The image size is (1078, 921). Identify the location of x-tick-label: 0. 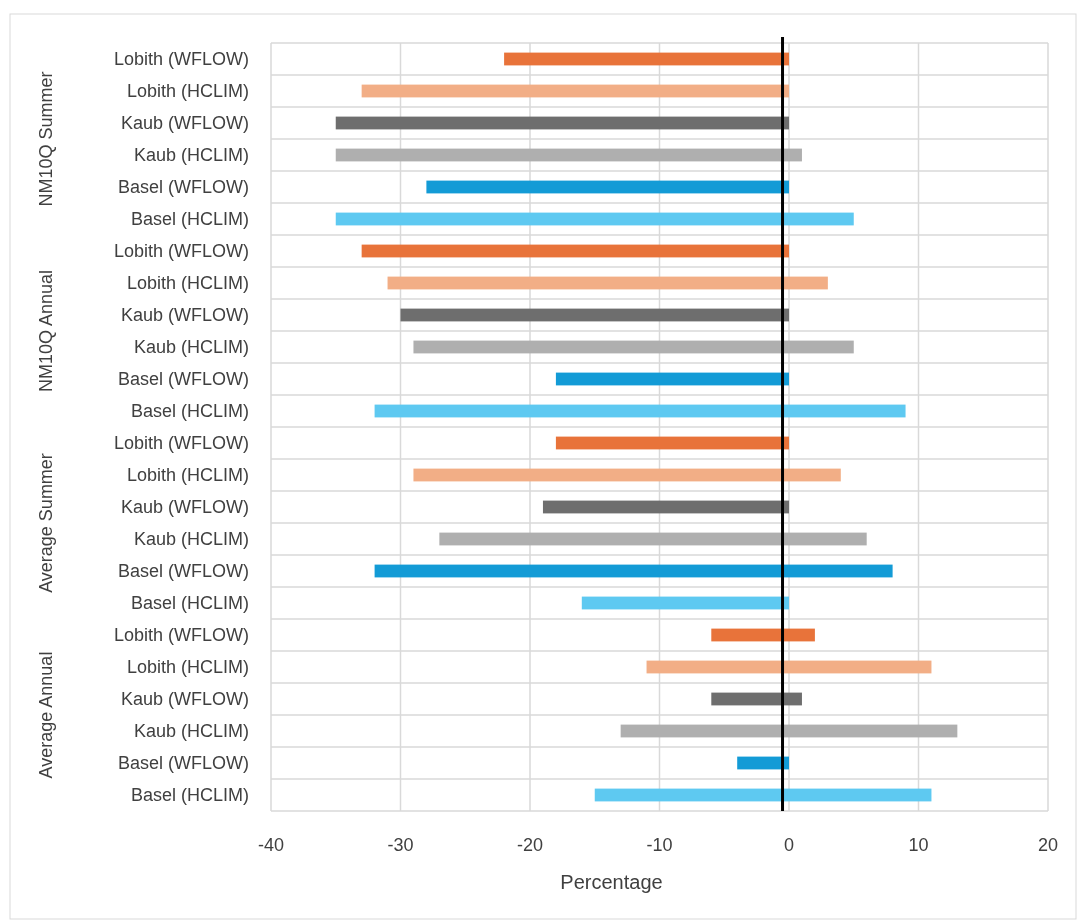
(789, 845).